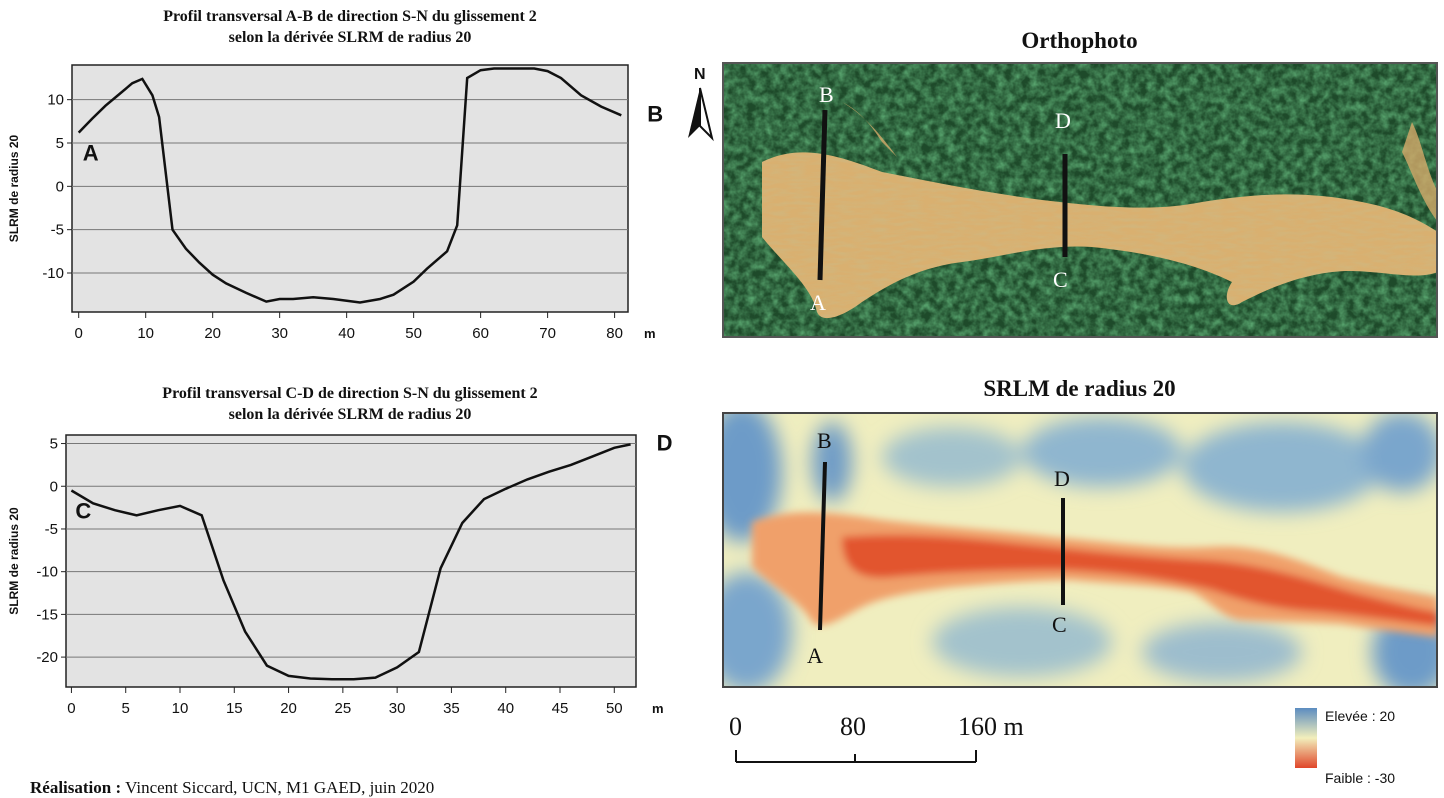 The height and width of the screenshot is (798, 1444). Describe the element at coordinates (76, 787) in the screenshot. I see `credit-label: Réalisation :` at that location.